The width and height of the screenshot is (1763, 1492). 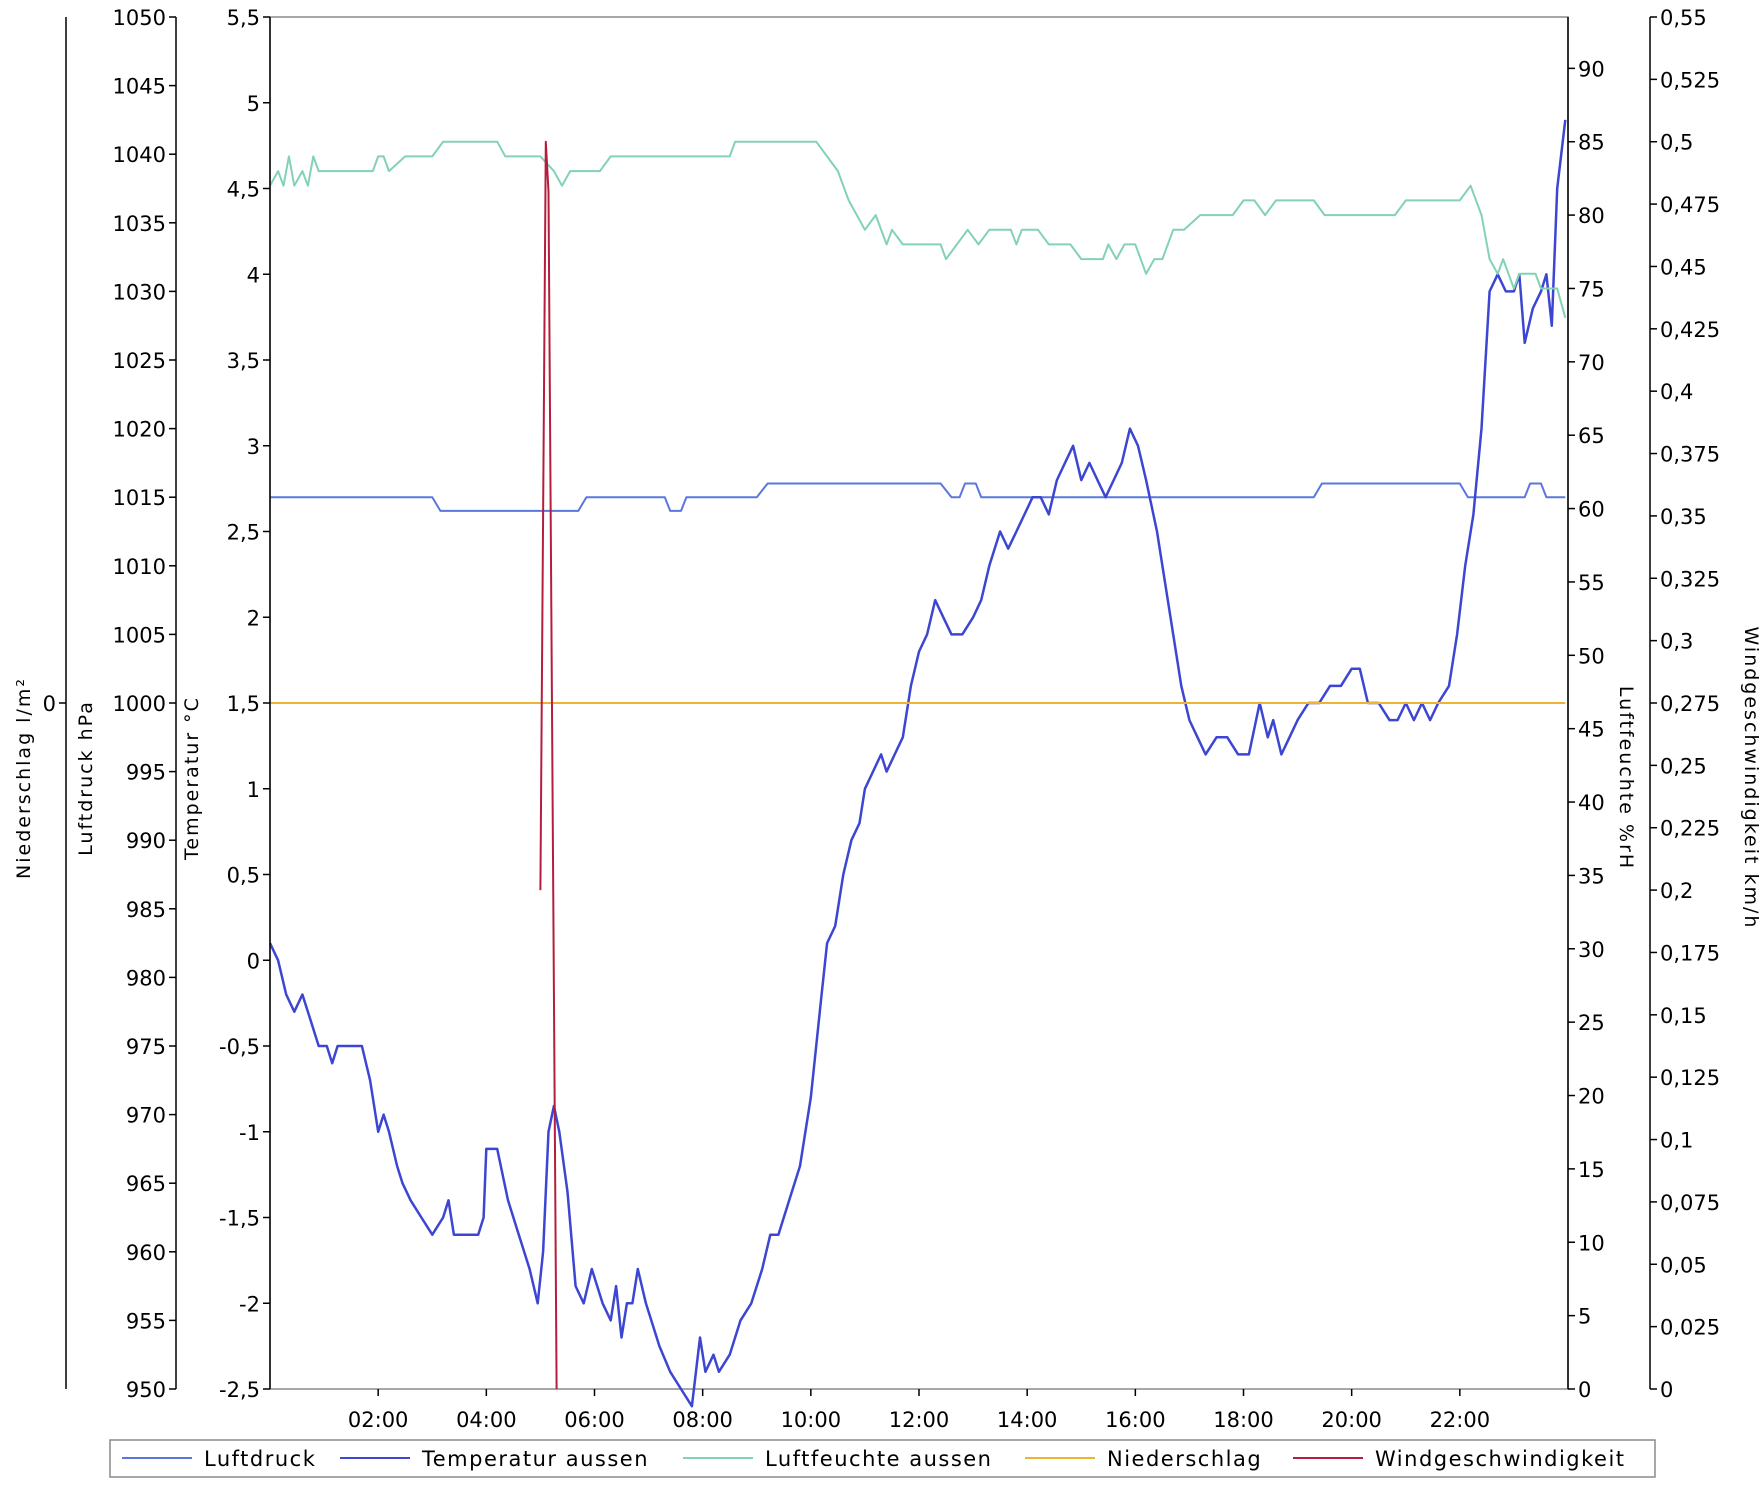 What do you see at coordinates (1591, 1243) in the screenshot?
I see `tick-label: 10` at bounding box center [1591, 1243].